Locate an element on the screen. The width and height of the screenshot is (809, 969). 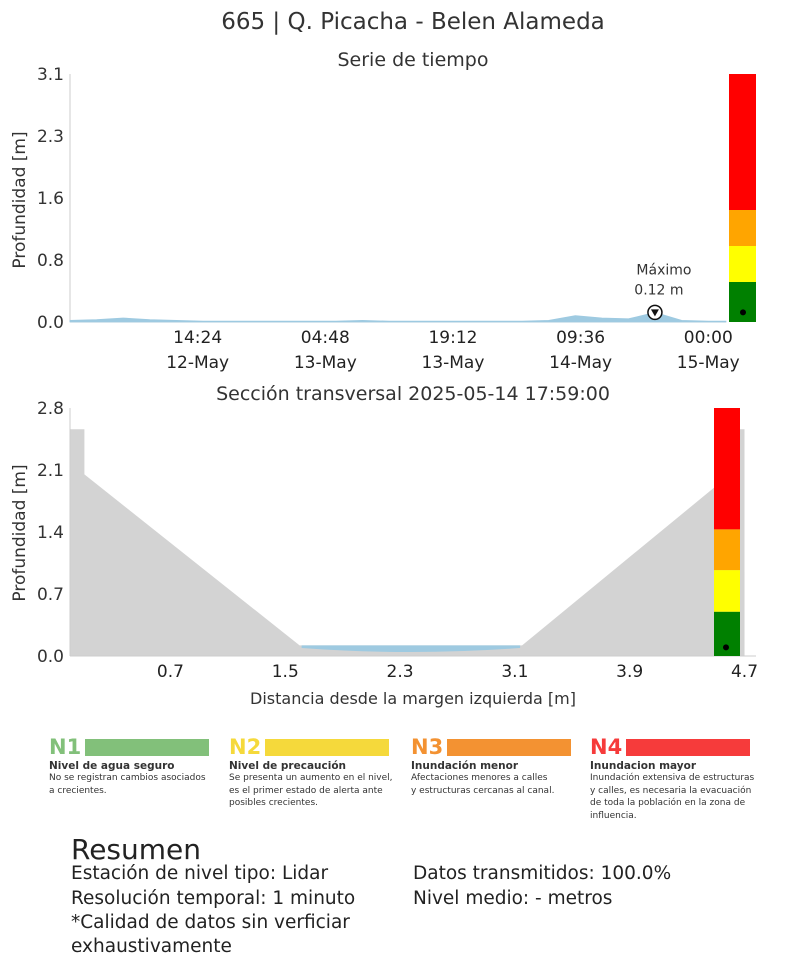
ts-x-tick-time: 19:12 is located at coordinates (452, 338).